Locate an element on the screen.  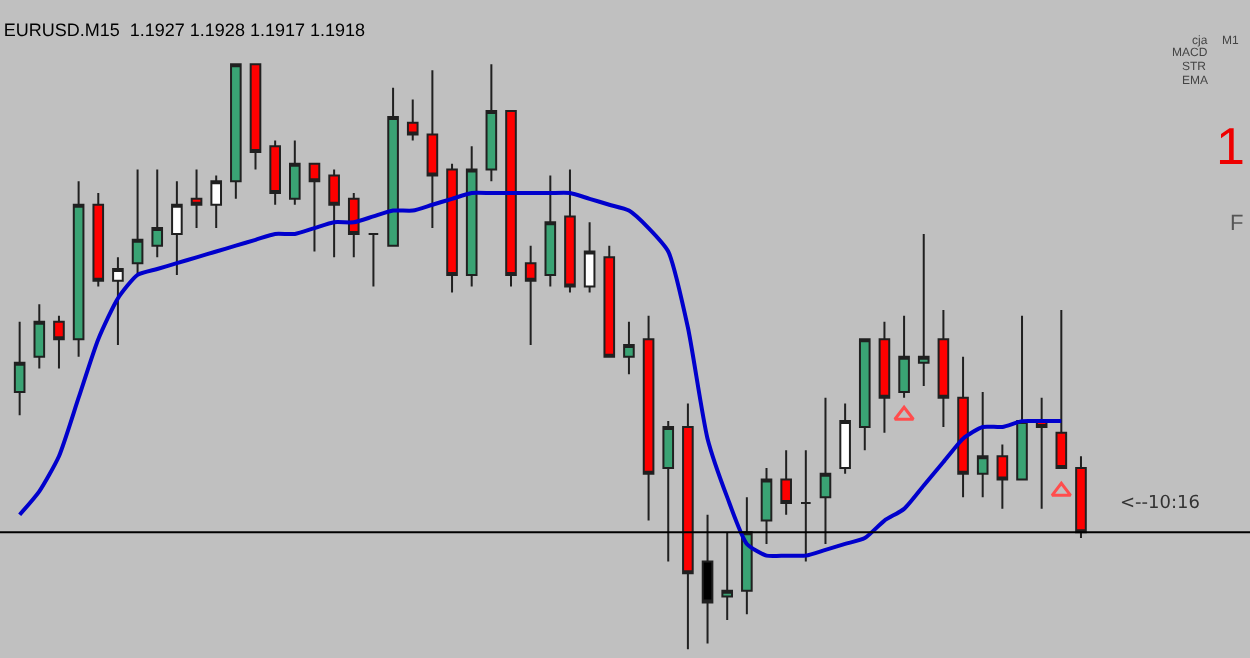
chart-title: EURUSD.M15 1.1927 1.1928 1.1917 1.1918 is located at coordinates (184, 29).